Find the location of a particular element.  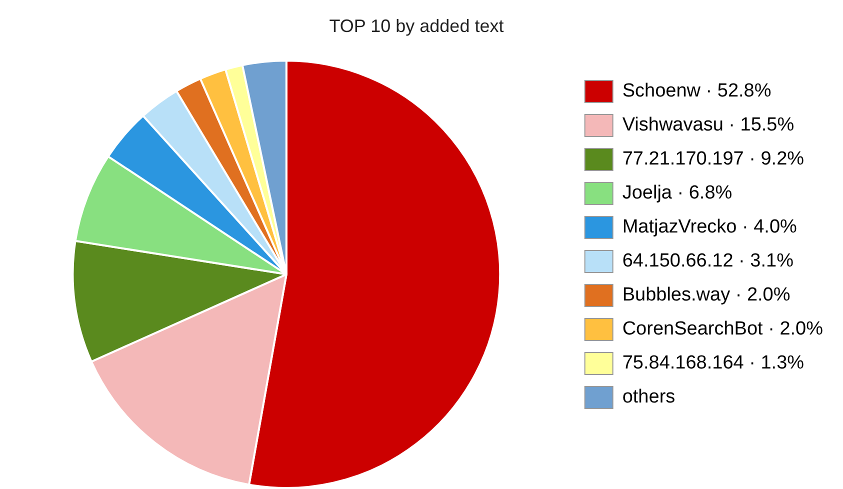

legend-label: 75.84.168.164 · 1.3% is located at coordinates (713, 363).